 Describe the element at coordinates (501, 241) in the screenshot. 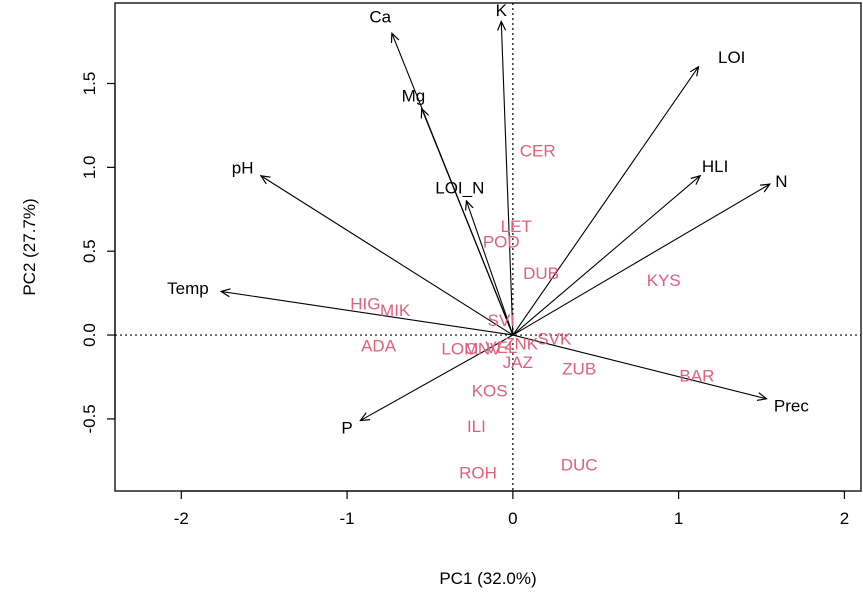

I see `site-label: POD` at that location.